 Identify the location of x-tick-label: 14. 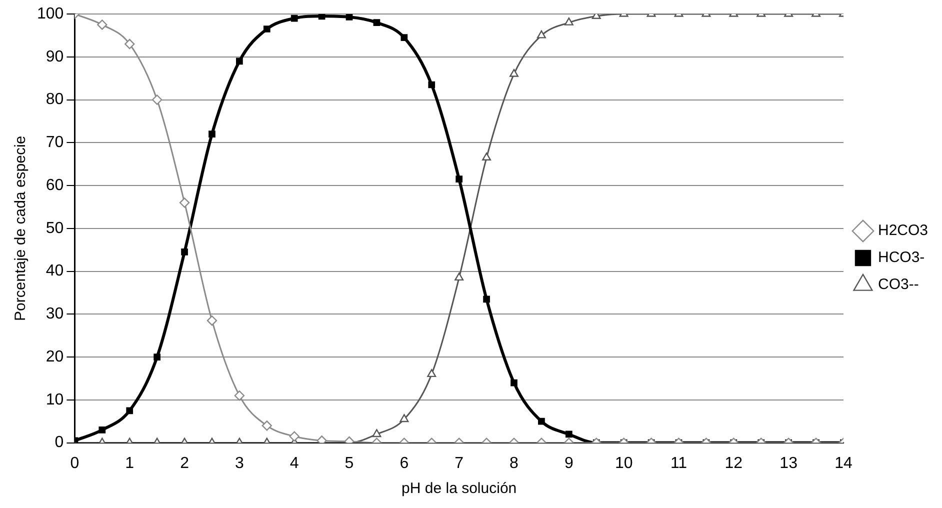
(843, 463).